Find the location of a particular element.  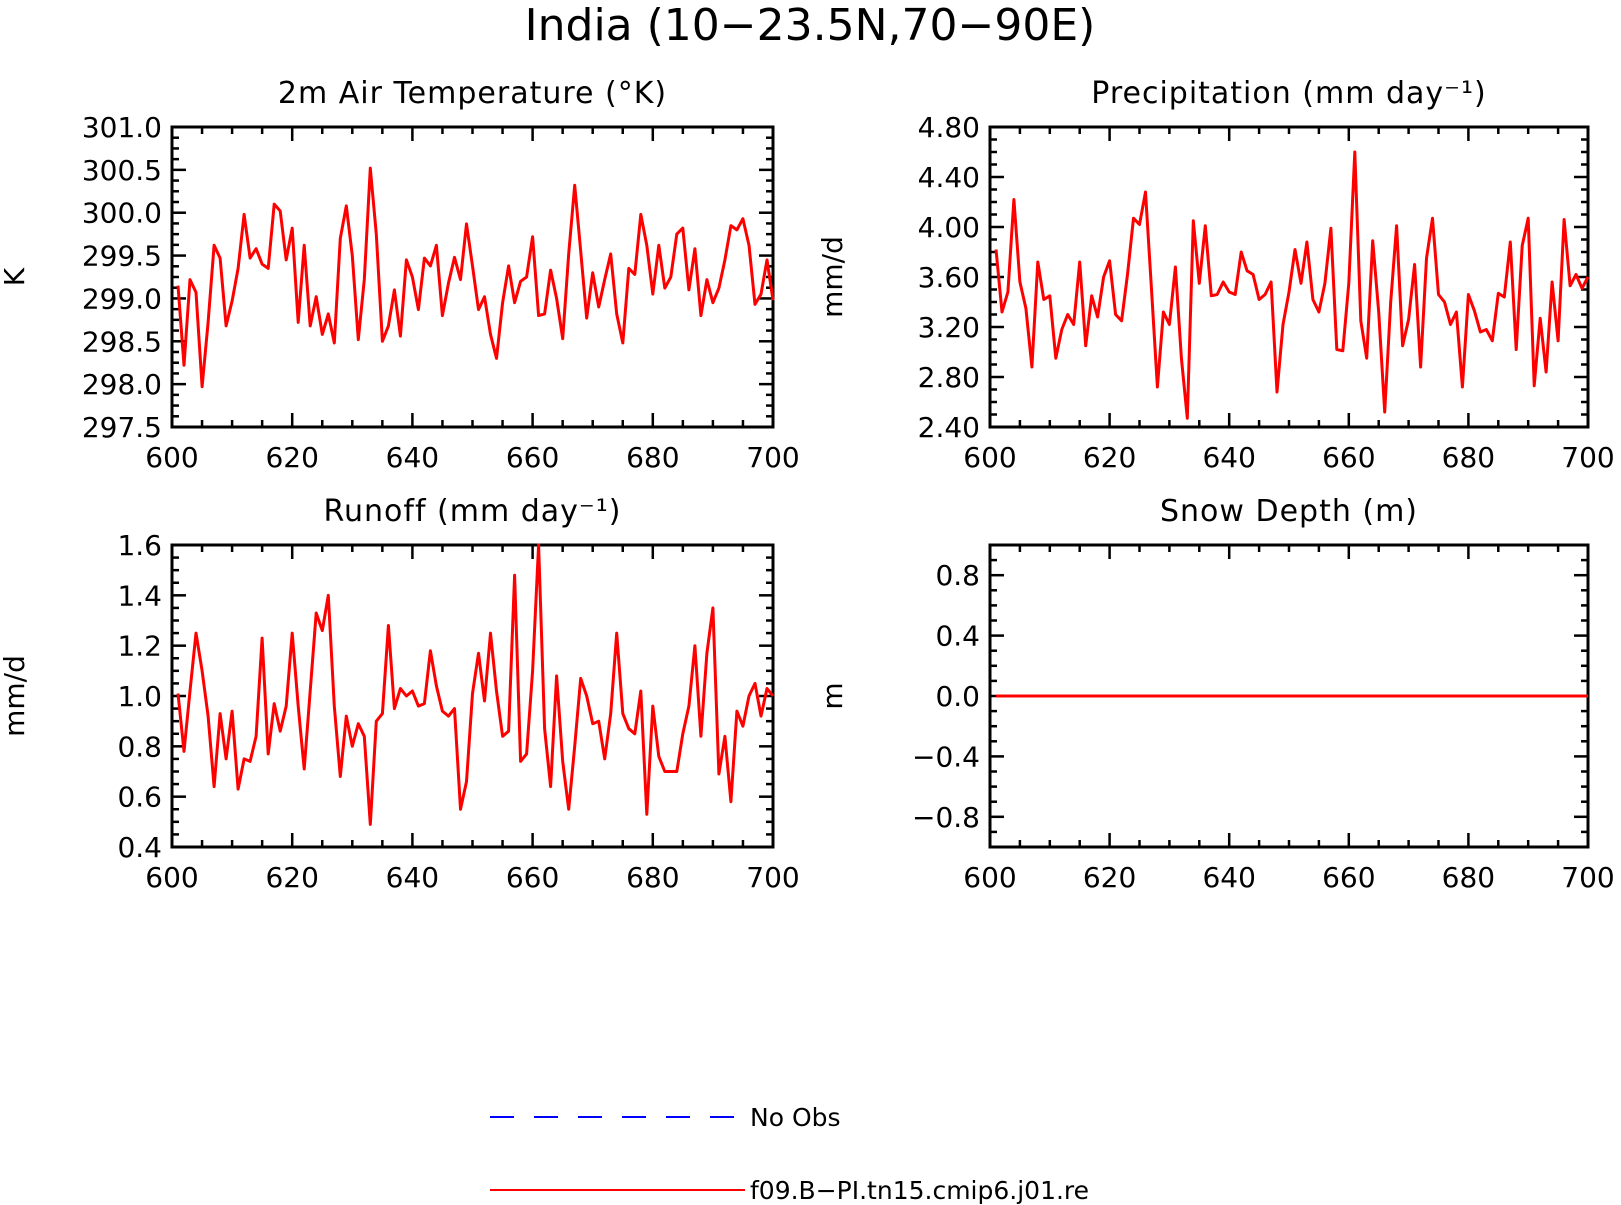

air-temperature-xtick-label: 600 is located at coordinates (171, 457).